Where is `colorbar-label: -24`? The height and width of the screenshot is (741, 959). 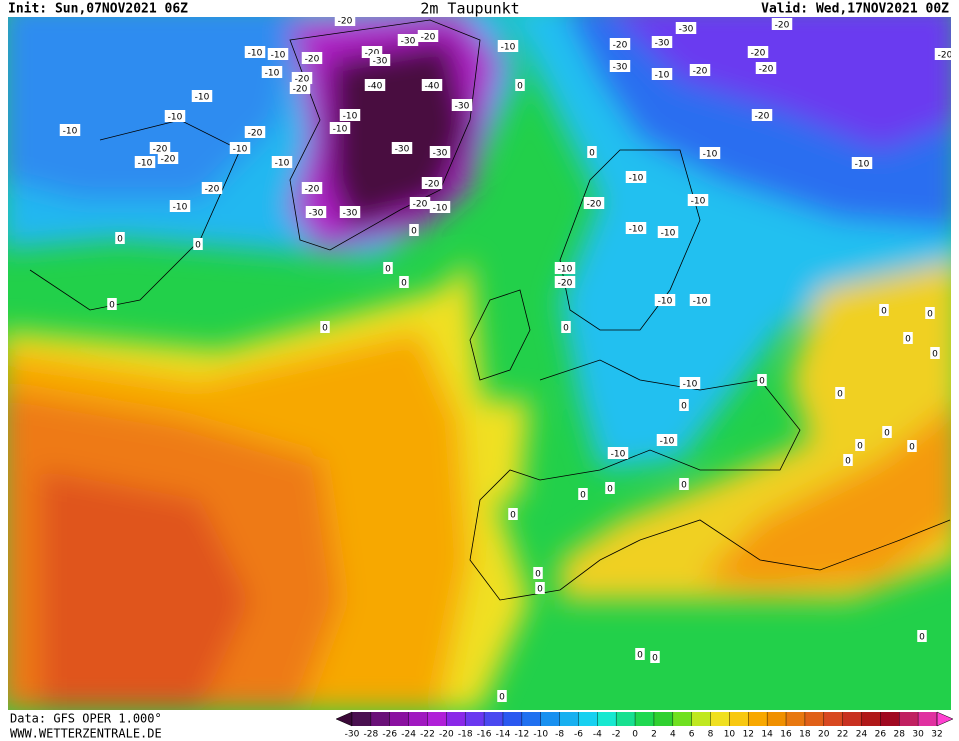 colorbar-label: -24 is located at coordinates (408, 735).